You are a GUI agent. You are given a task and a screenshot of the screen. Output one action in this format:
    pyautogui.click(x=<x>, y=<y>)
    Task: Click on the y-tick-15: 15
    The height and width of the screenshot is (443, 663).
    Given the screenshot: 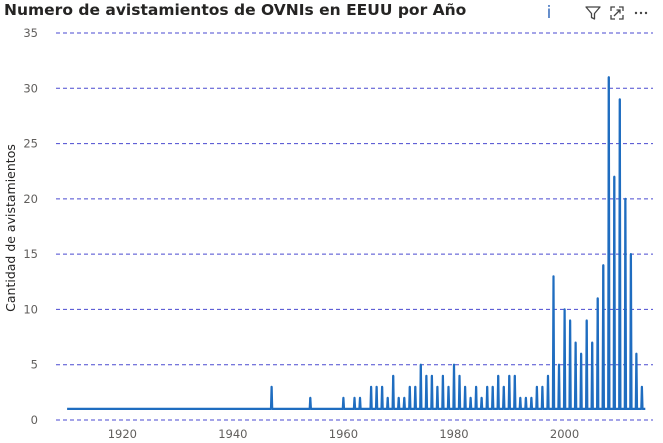 What is the action you would take?
    pyautogui.click(x=30, y=254)
    